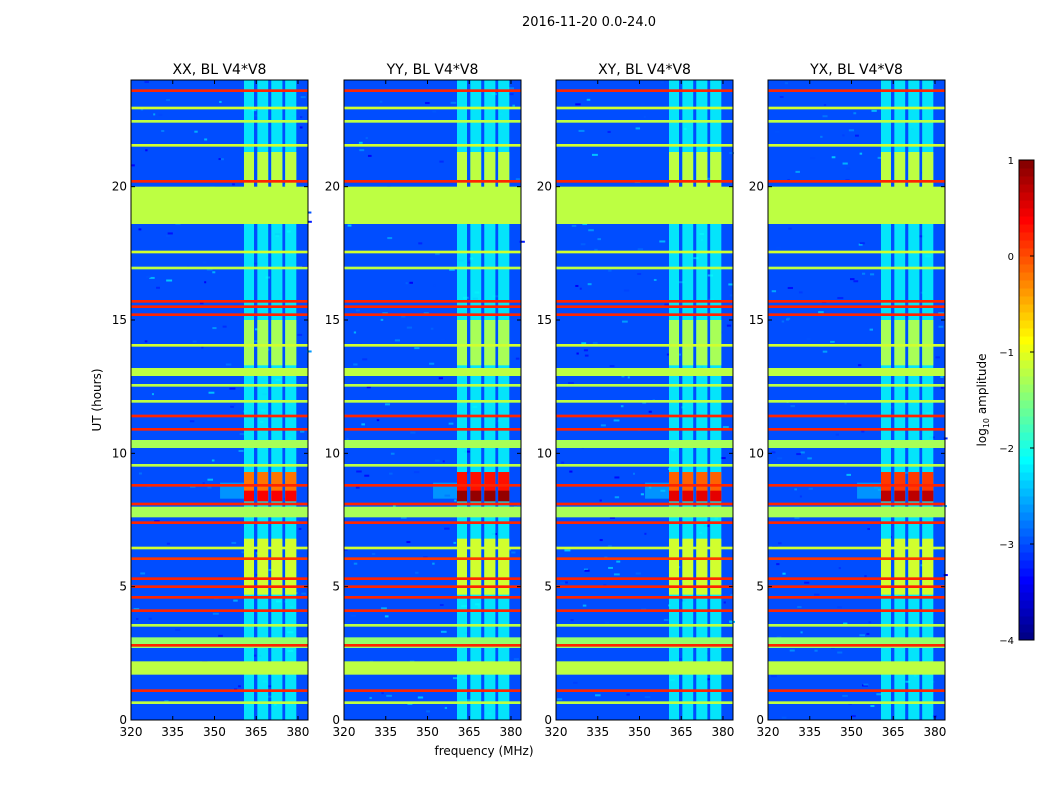 The width and height of the screenshot is (1050, 804). Describe the element at coordinates (336, 720) in the screenshot. I see `y-tick-label: 0` at that location.